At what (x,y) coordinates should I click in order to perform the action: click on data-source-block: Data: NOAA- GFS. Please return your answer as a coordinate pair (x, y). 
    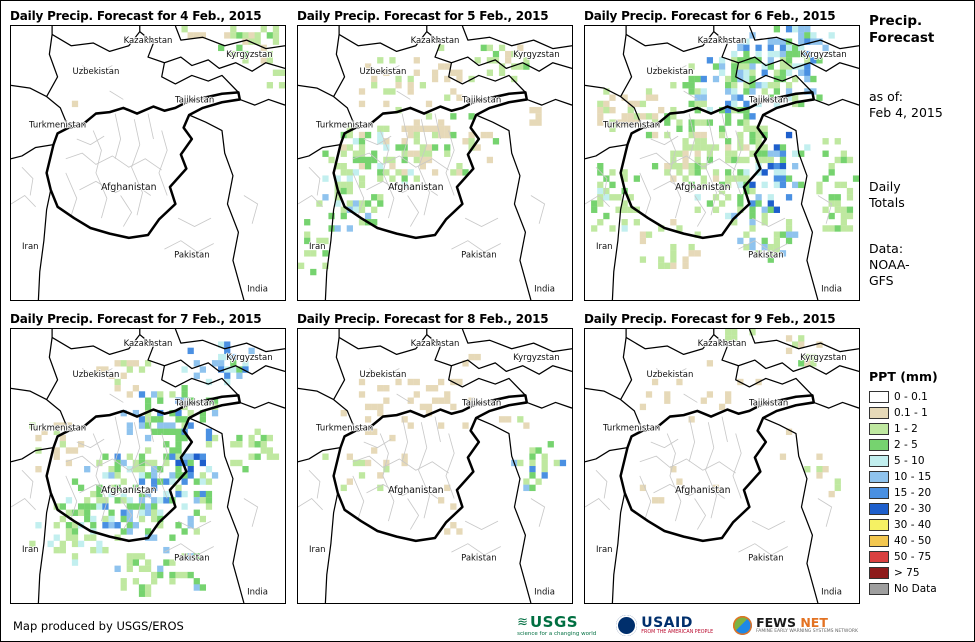
    Looking at the image, I should click on (889, 265).